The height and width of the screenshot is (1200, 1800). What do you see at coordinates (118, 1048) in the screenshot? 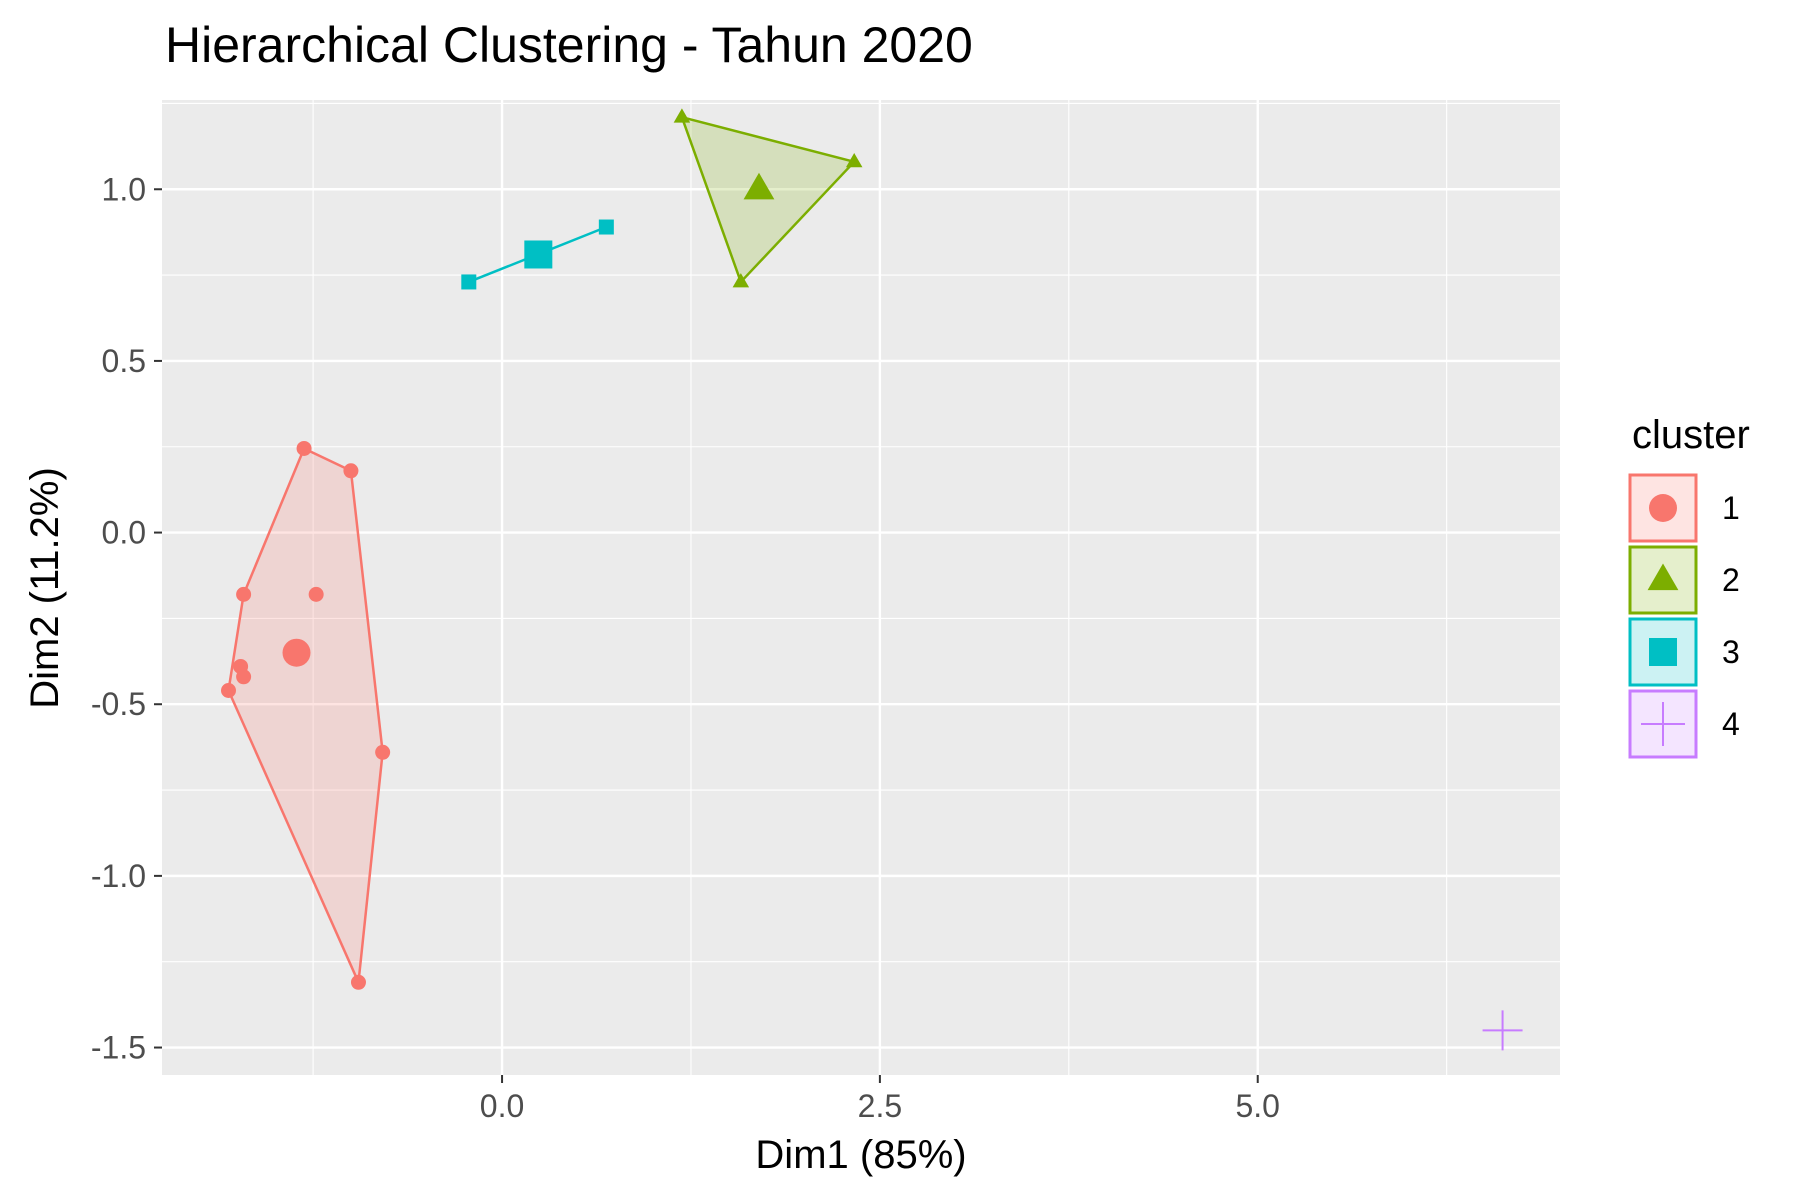
I see `y-tick-label: -1.5` at bounding box center [118, 1048].